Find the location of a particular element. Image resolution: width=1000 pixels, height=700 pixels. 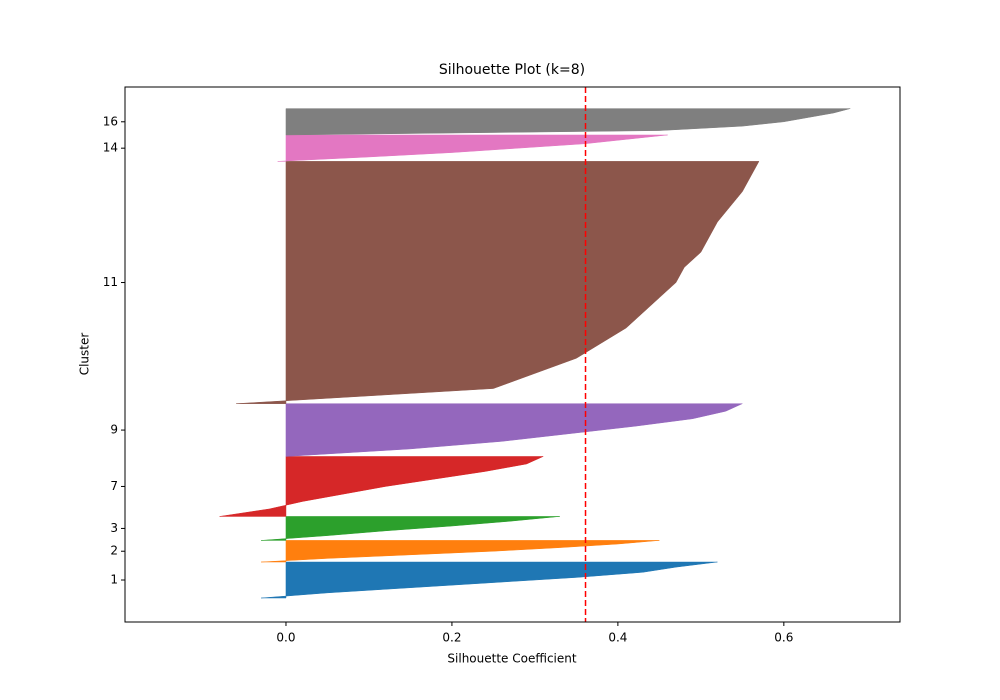

x-axis-label: Silhouette Coefficient is located at coordinates (511, 659).